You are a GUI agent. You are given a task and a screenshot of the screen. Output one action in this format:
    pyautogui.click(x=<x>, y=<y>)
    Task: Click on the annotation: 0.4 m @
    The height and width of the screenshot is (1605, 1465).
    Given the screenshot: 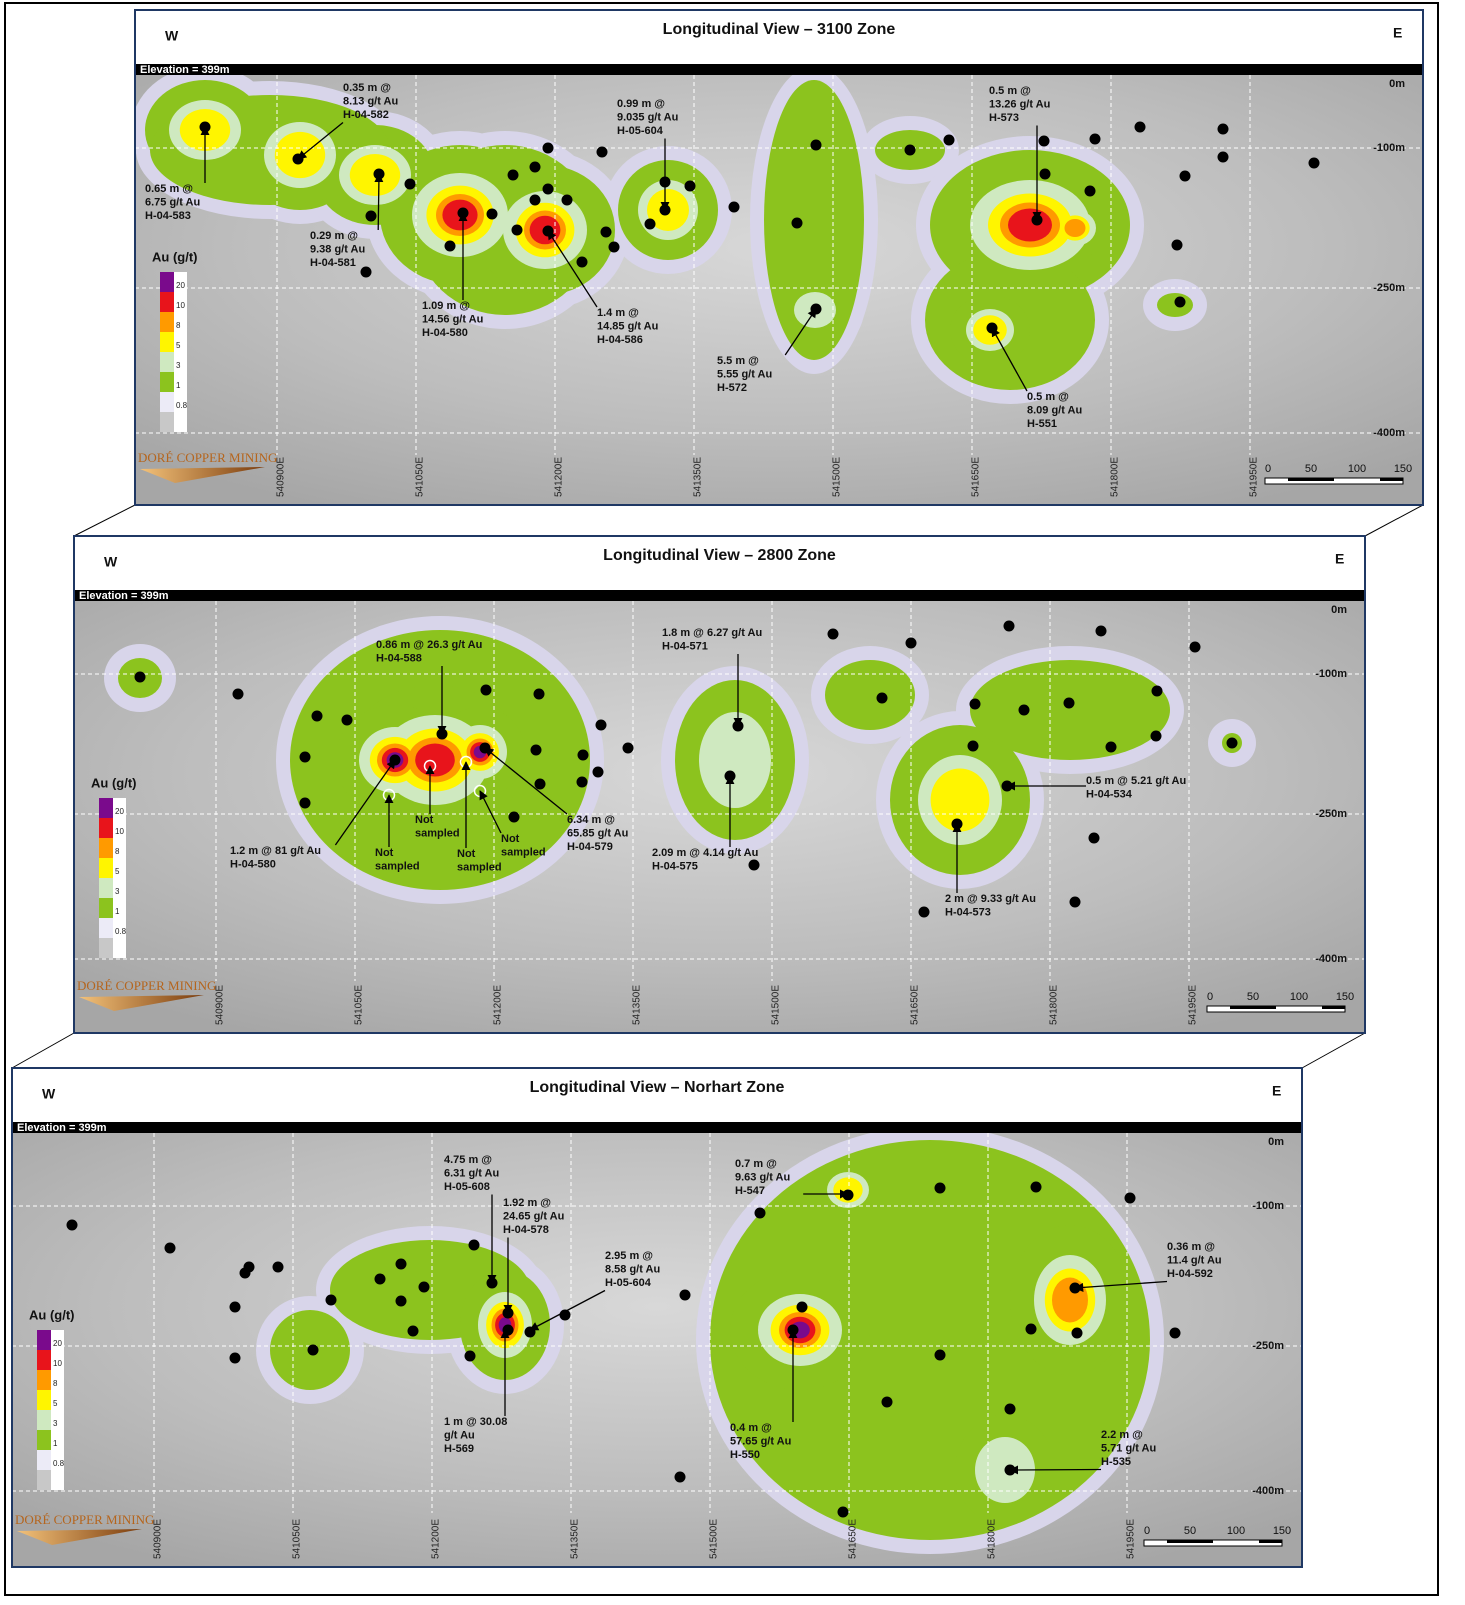 What is the action you would take?
    pyautogui.click(x=751, y=1428)
    